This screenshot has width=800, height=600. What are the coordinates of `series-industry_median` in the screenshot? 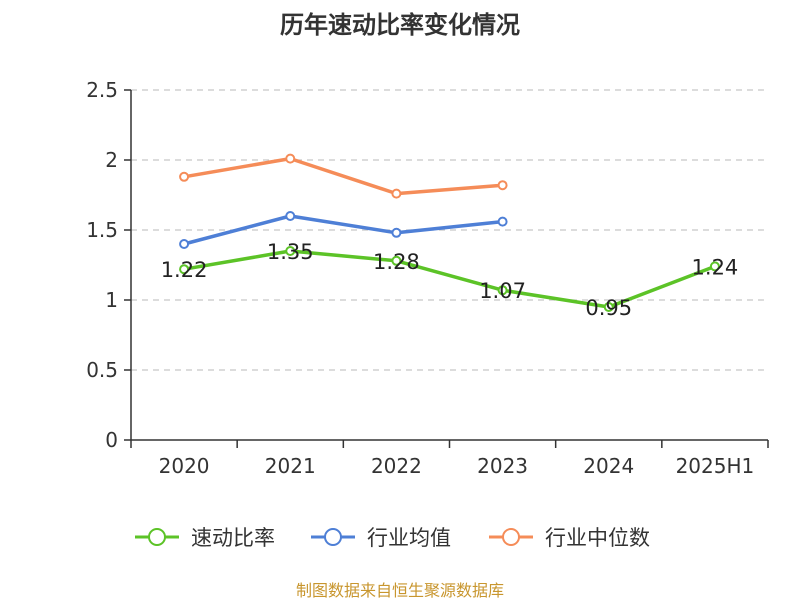 It's located at (343, 176).